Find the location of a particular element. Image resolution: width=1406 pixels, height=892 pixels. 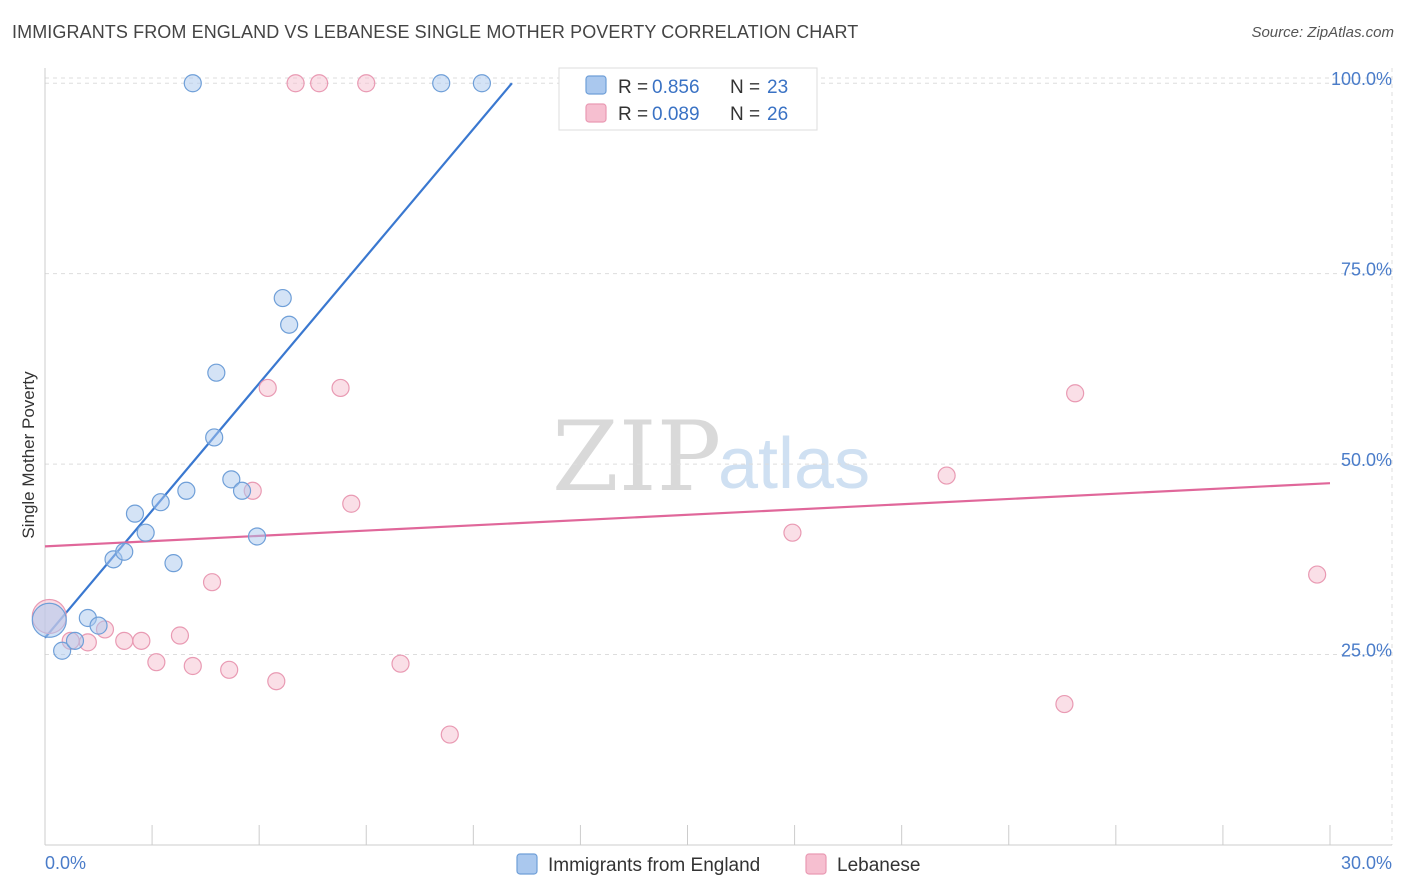

bottom-legend-swatch-england is located at coordinates (527, 864).